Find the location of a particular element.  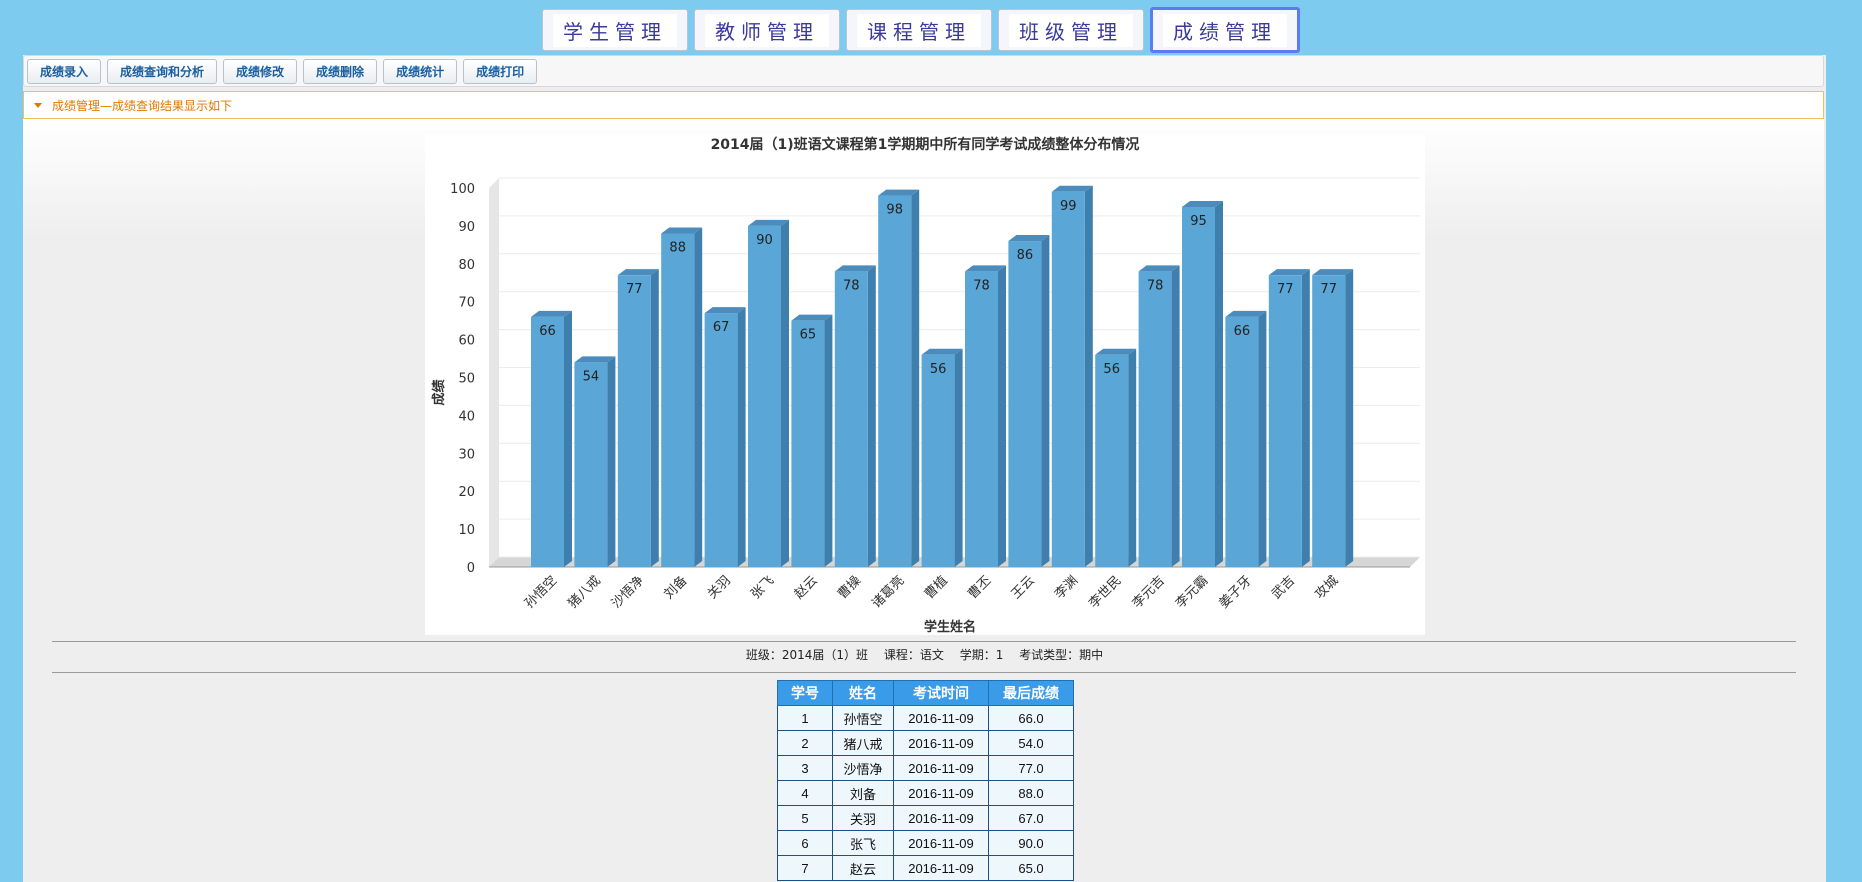

x-tick-label: 李世民 is located at coordinates (1105, 592).